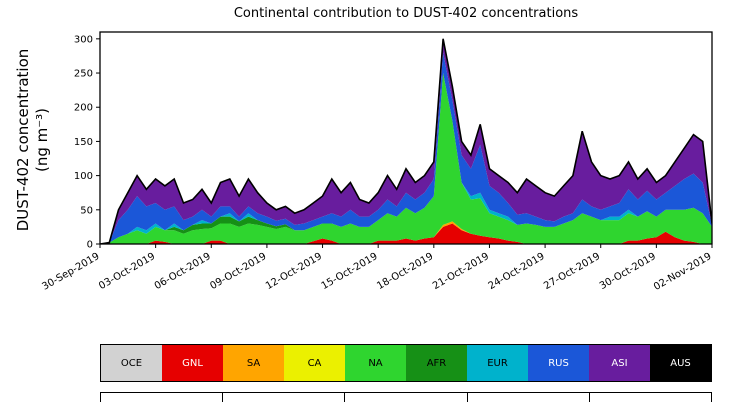  What do you see at coordinates (680, 363) in the screenshot?
I see `legend-item-AUS: AUS` at bounding box center [680, 363].